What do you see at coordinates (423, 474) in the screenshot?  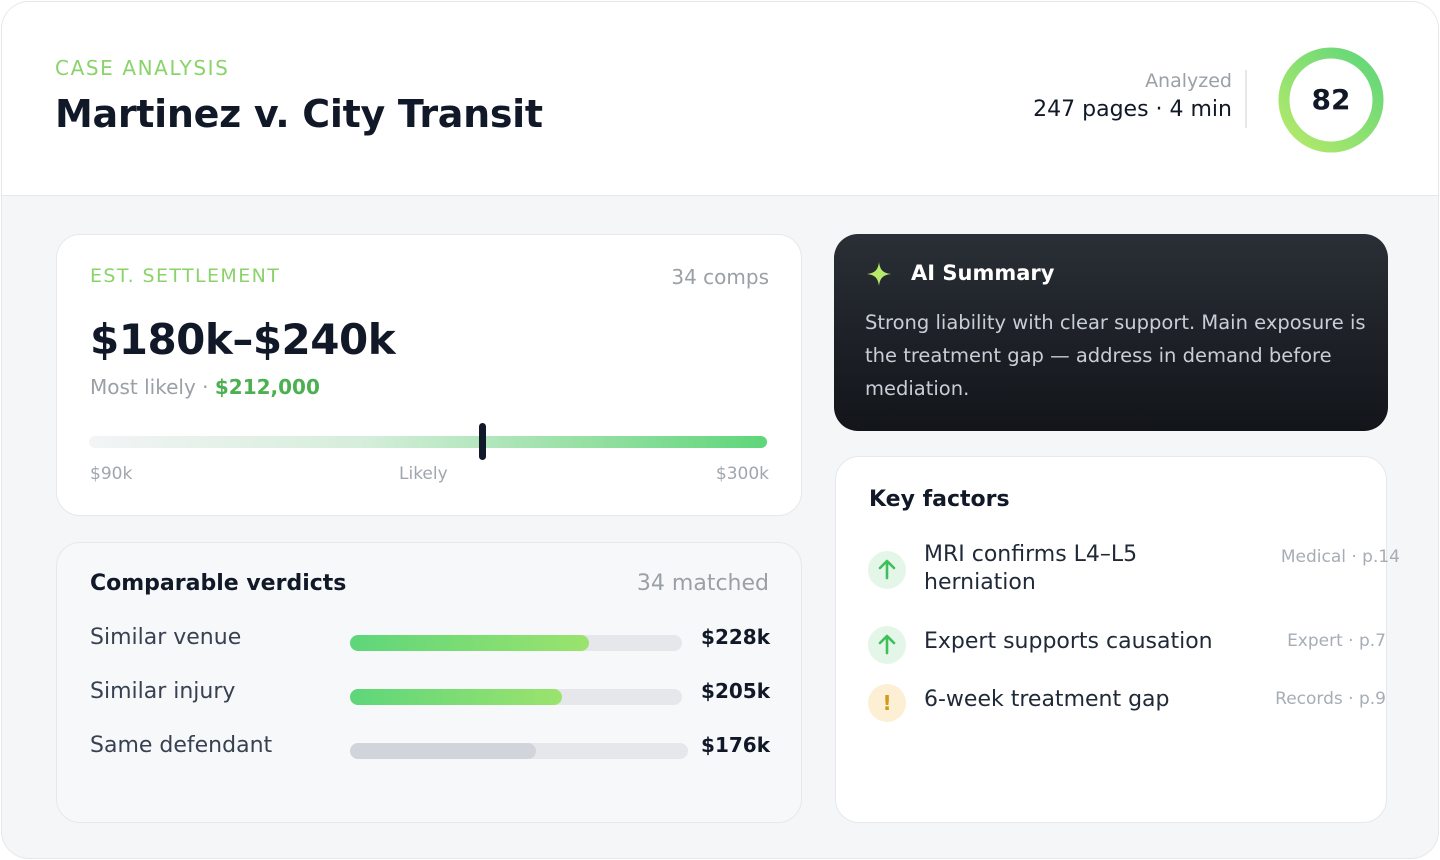 I see `range-mid-label: Likely` at bounding box center [423, 474].